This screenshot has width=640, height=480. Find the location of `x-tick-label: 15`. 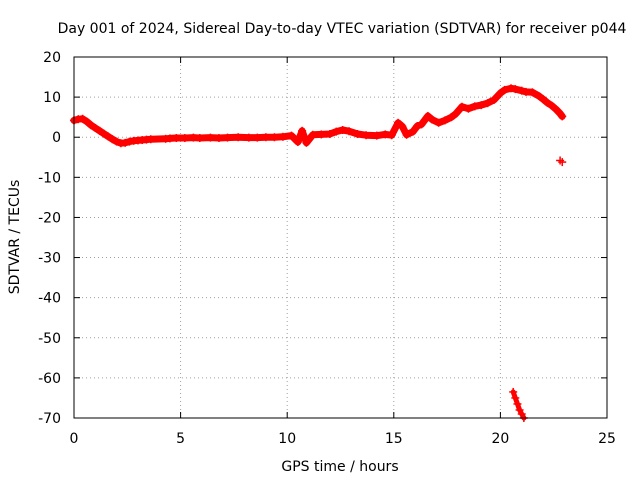

x-tick-label: 15 is located at coordinates (394, 439).